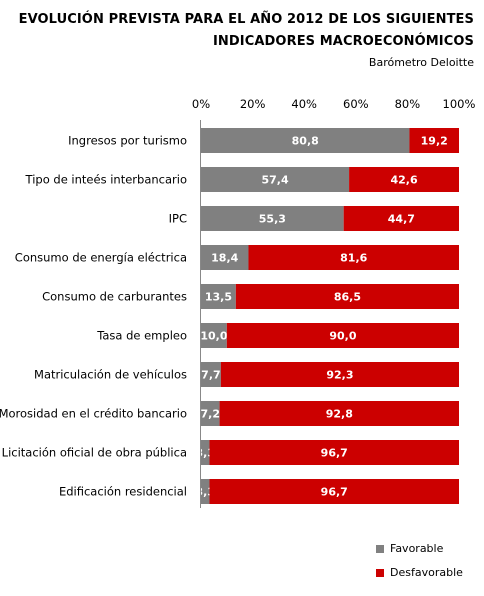  I want to click on data-label-favorable: 57,4, so click(274, 180).